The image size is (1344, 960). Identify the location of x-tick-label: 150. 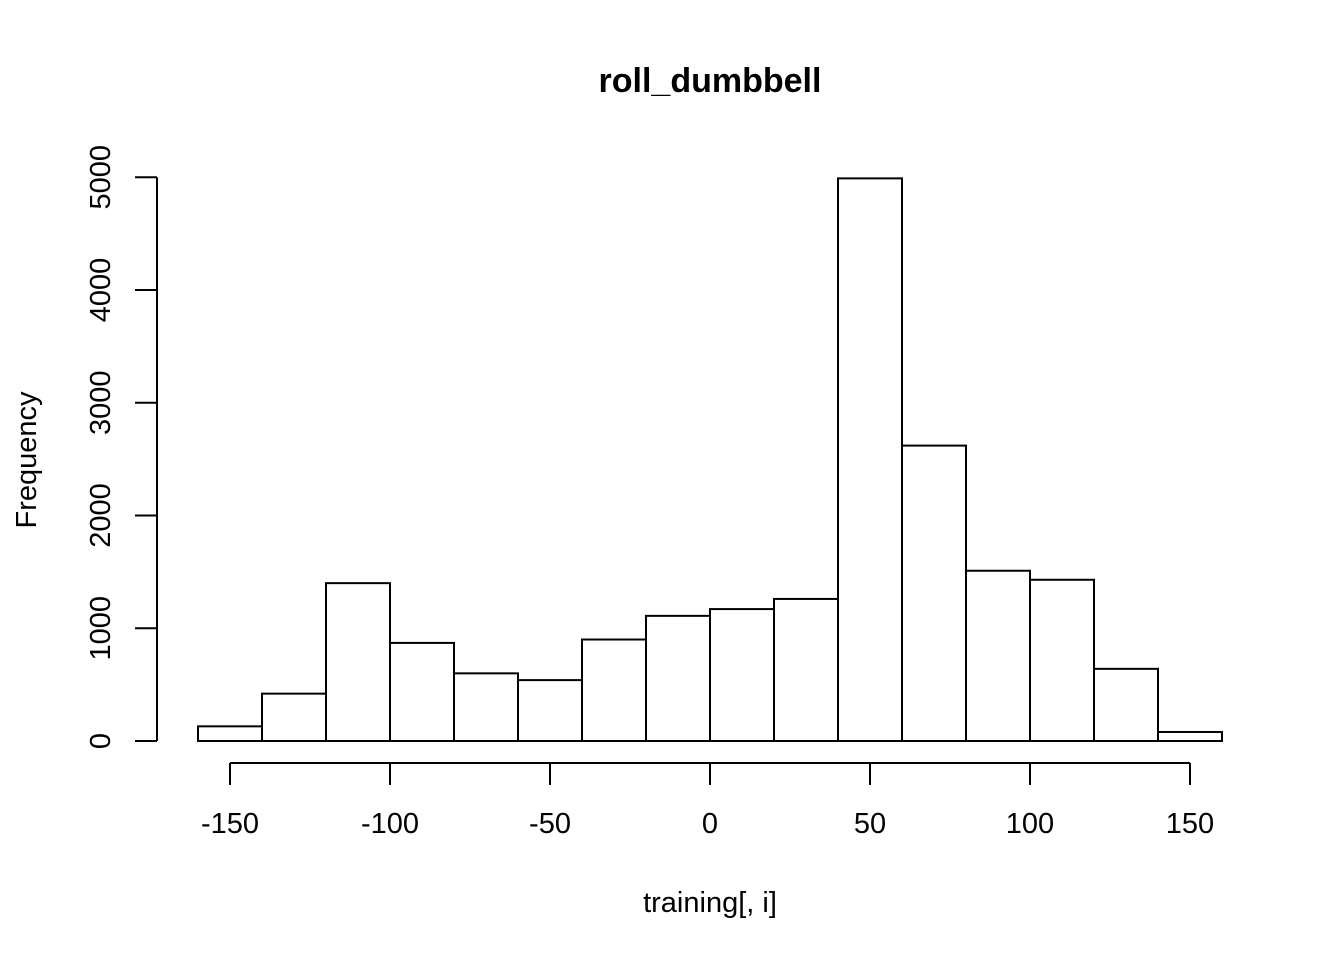
(1190, 824).